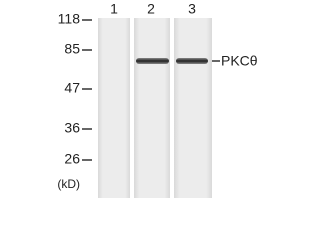 Image resolution: width=320 pixels, height=240 pixels. What do you see at coordinates (239, 61) in the screenshot?
I see `band-label: PKCθ` at bounding box center [239, 61].